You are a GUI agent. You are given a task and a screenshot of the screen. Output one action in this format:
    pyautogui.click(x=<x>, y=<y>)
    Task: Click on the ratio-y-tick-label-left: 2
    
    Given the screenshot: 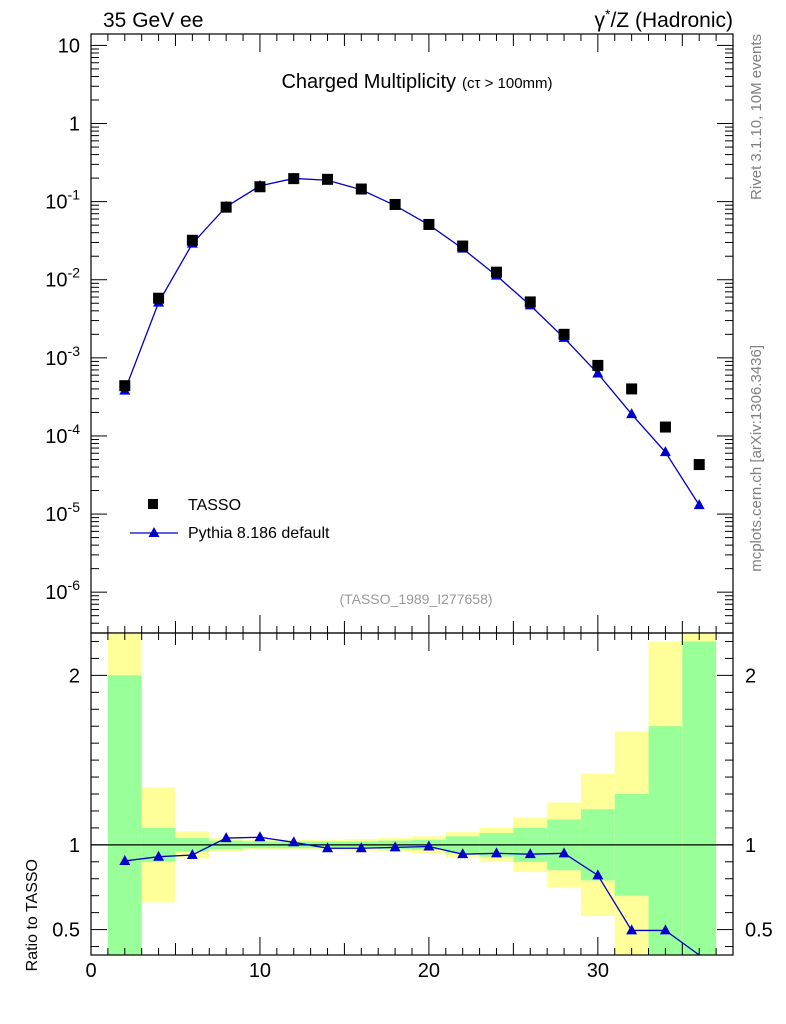 What is the action you would take?
    pyautogui.click(x=74, y=676)
    